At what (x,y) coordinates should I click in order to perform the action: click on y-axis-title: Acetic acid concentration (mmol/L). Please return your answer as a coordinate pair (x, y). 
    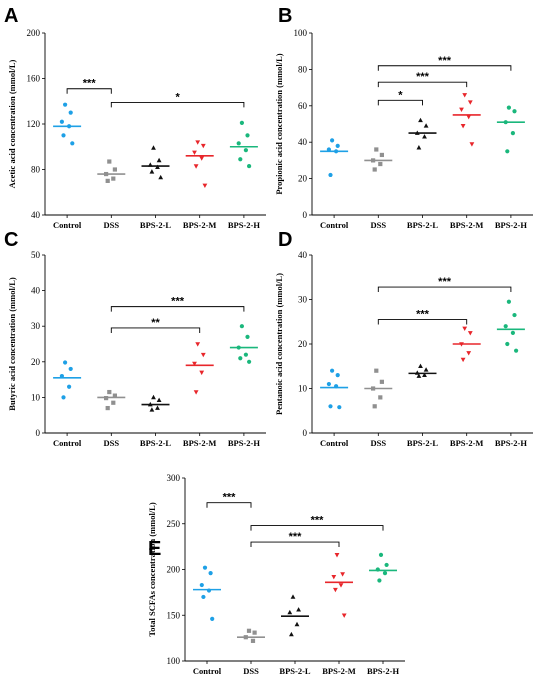
    Looking at the image, I should click on (12, 124).